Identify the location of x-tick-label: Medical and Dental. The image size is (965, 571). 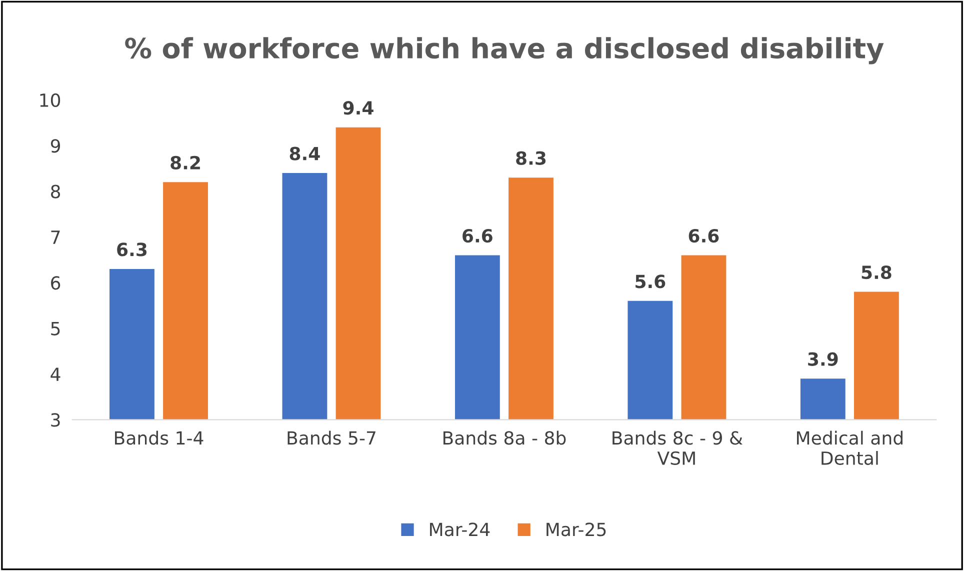
(849, 447).